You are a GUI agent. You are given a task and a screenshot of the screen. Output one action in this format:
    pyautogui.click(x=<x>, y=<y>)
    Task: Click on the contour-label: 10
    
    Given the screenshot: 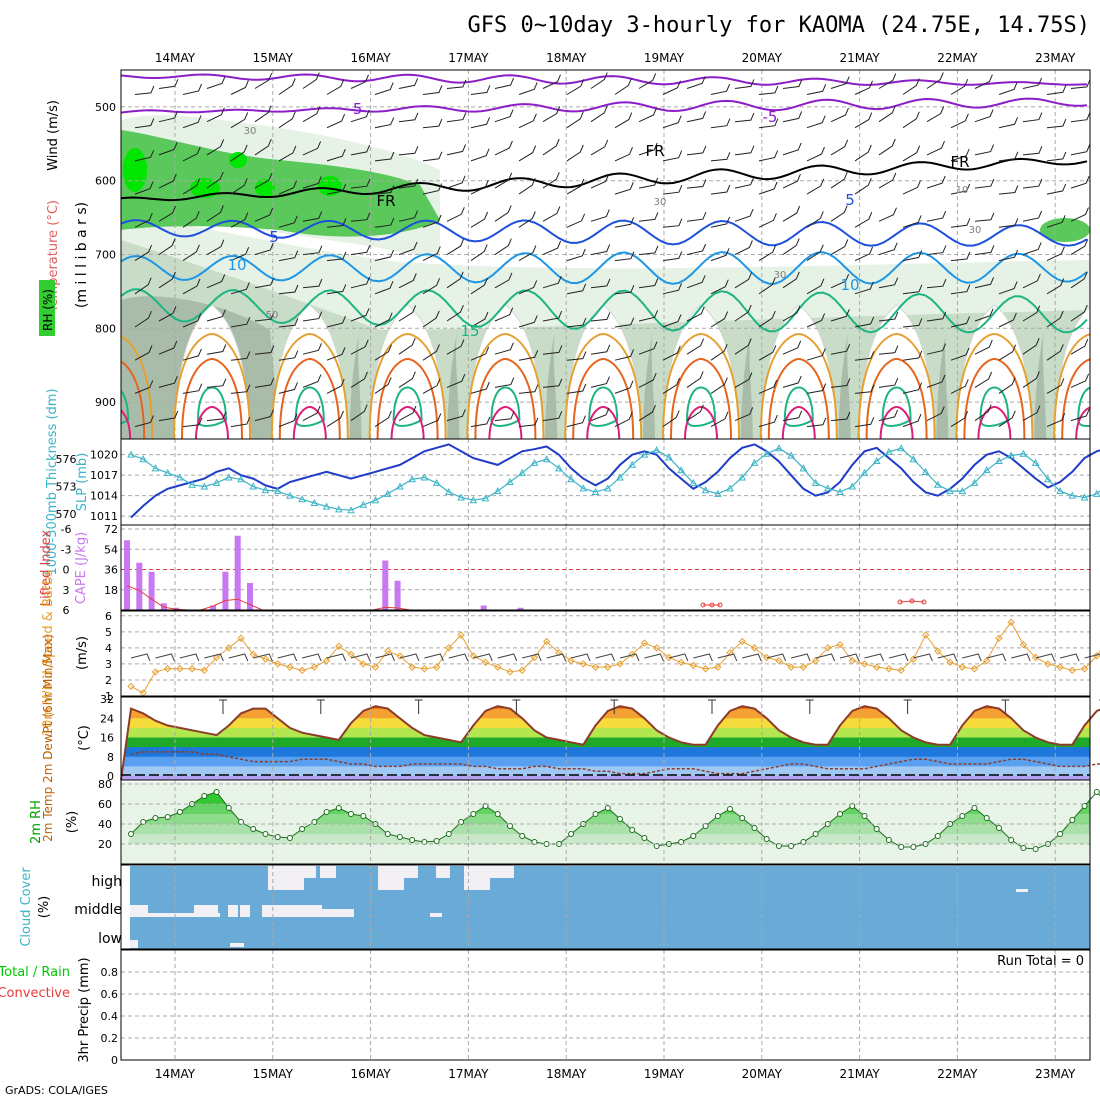 What is the action you would take?
    pyautogui.click(x=962, y=190)
    